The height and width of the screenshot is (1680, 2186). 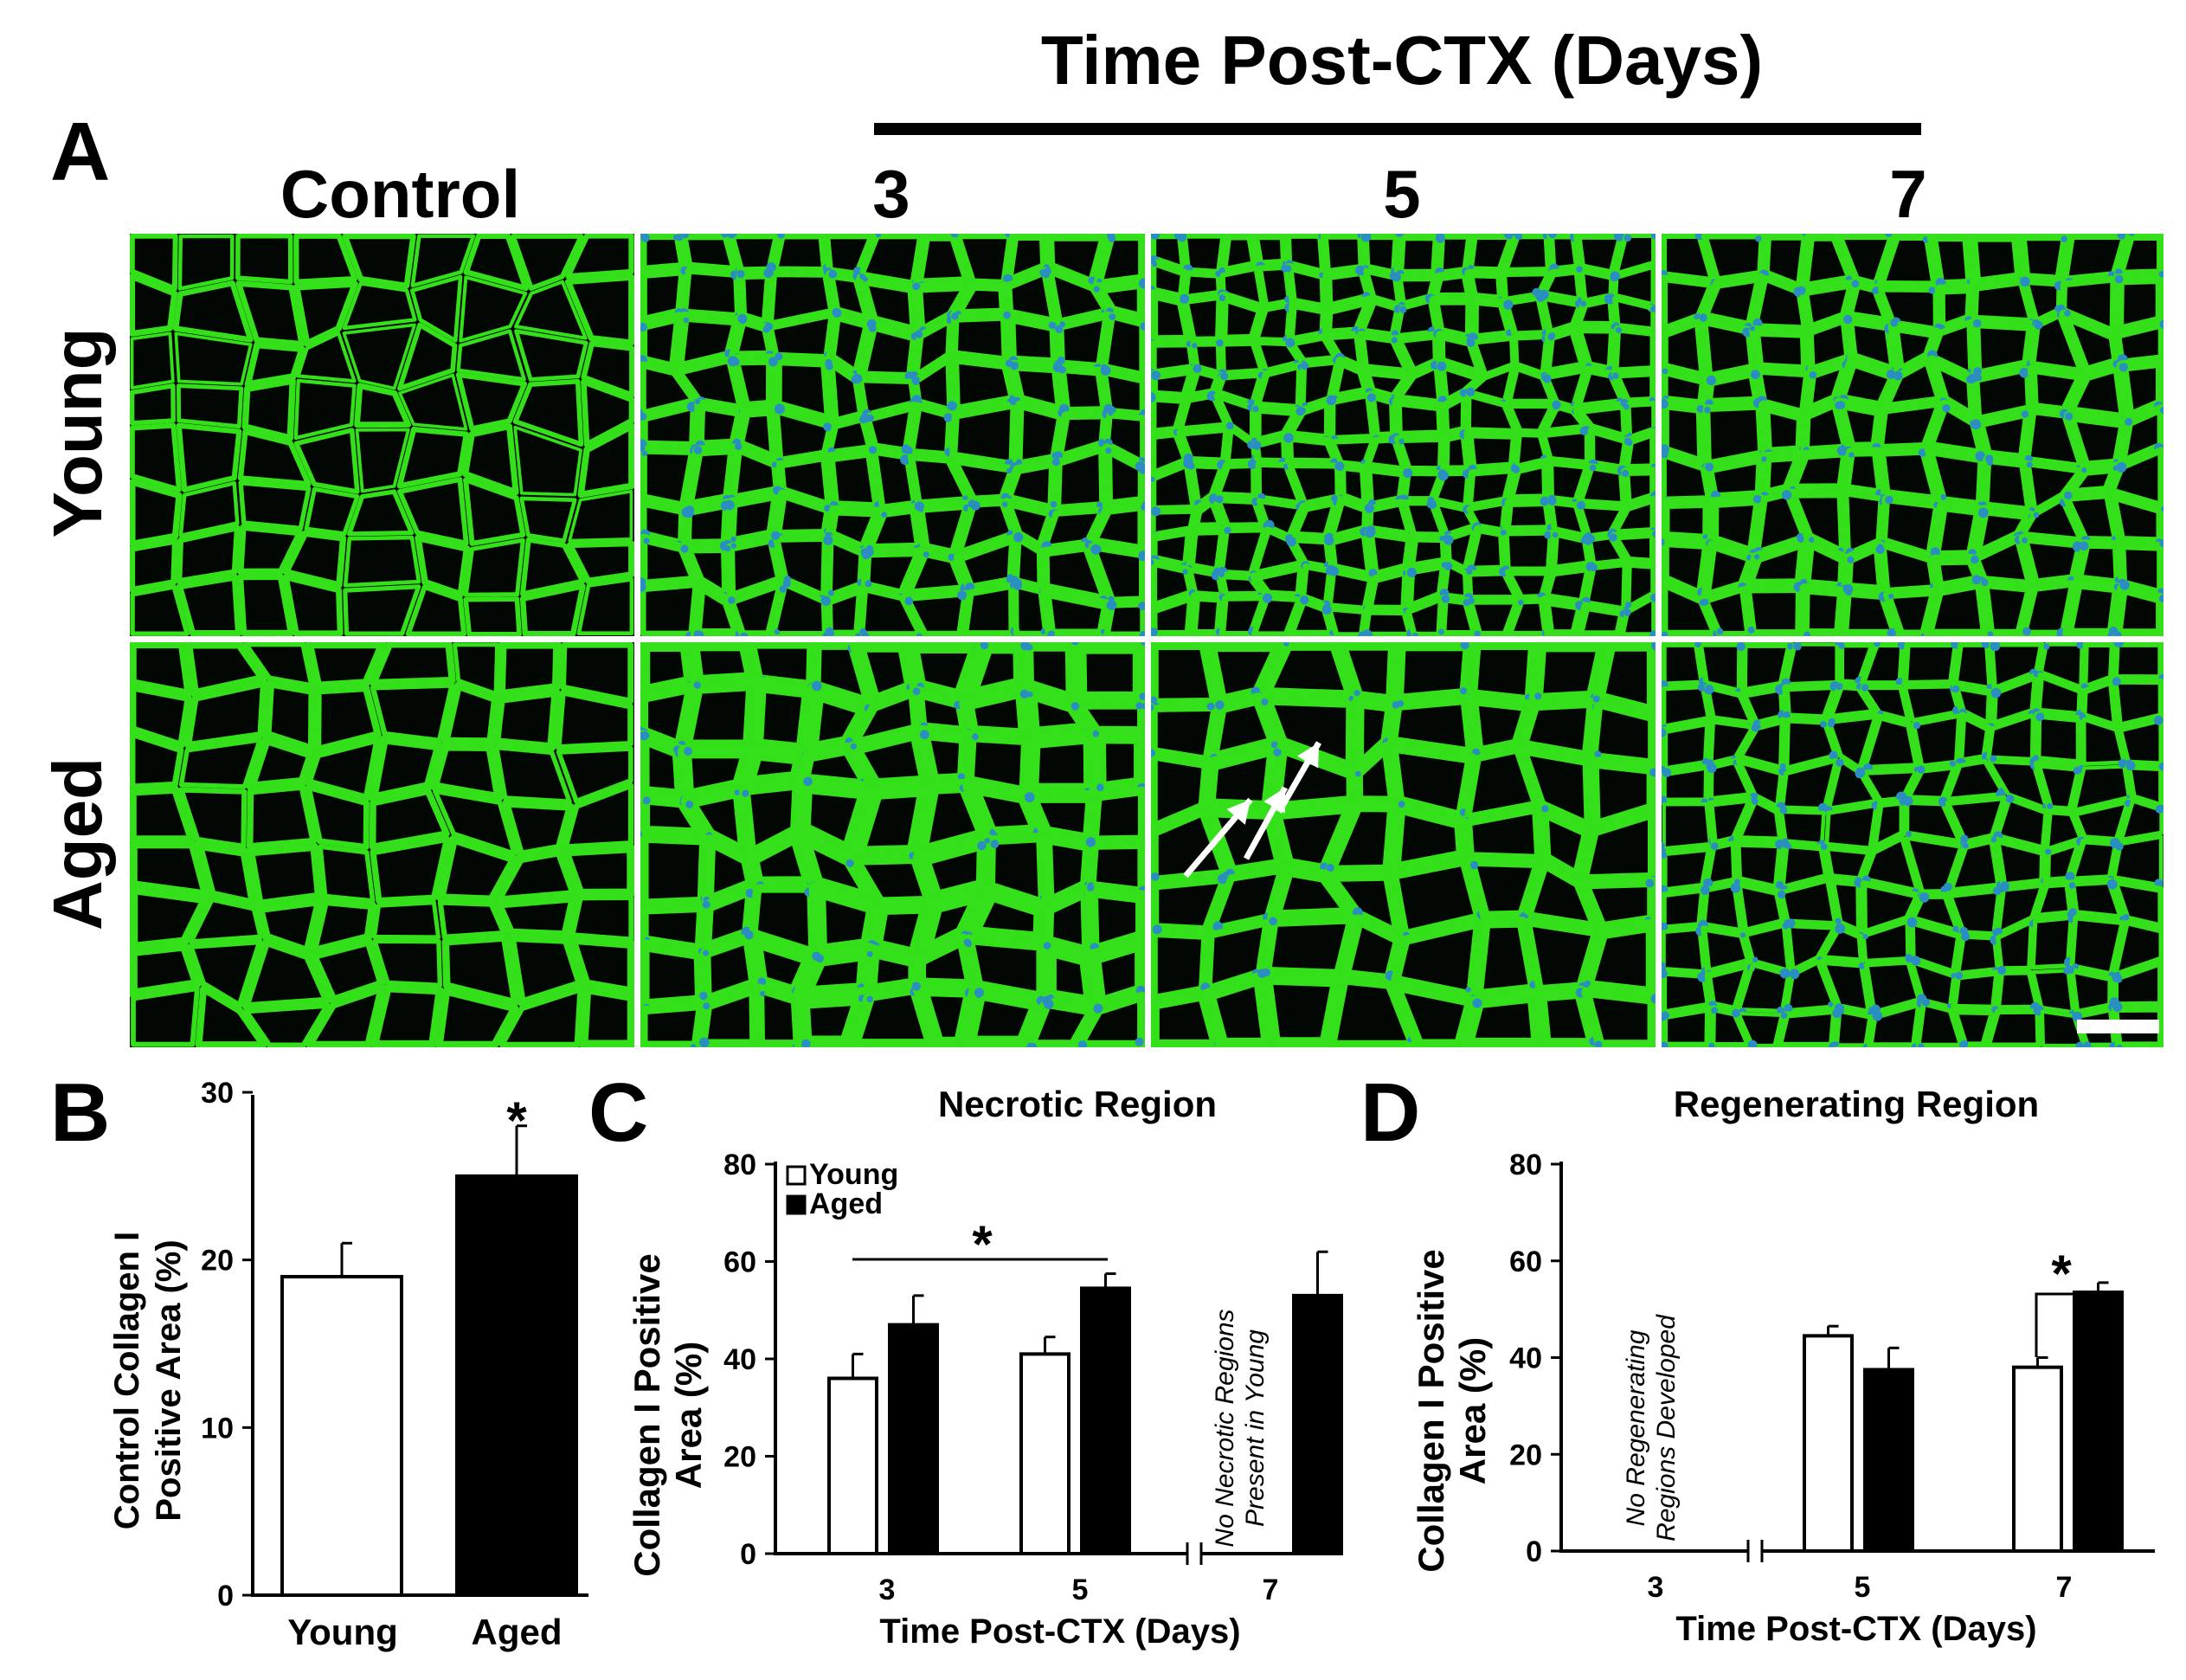 What do you see at coordinates (1431, 1410) in the screenshot?
I see `ylabel-d-line1: Collagen I Positive` at bounding box center [1431, 1410].